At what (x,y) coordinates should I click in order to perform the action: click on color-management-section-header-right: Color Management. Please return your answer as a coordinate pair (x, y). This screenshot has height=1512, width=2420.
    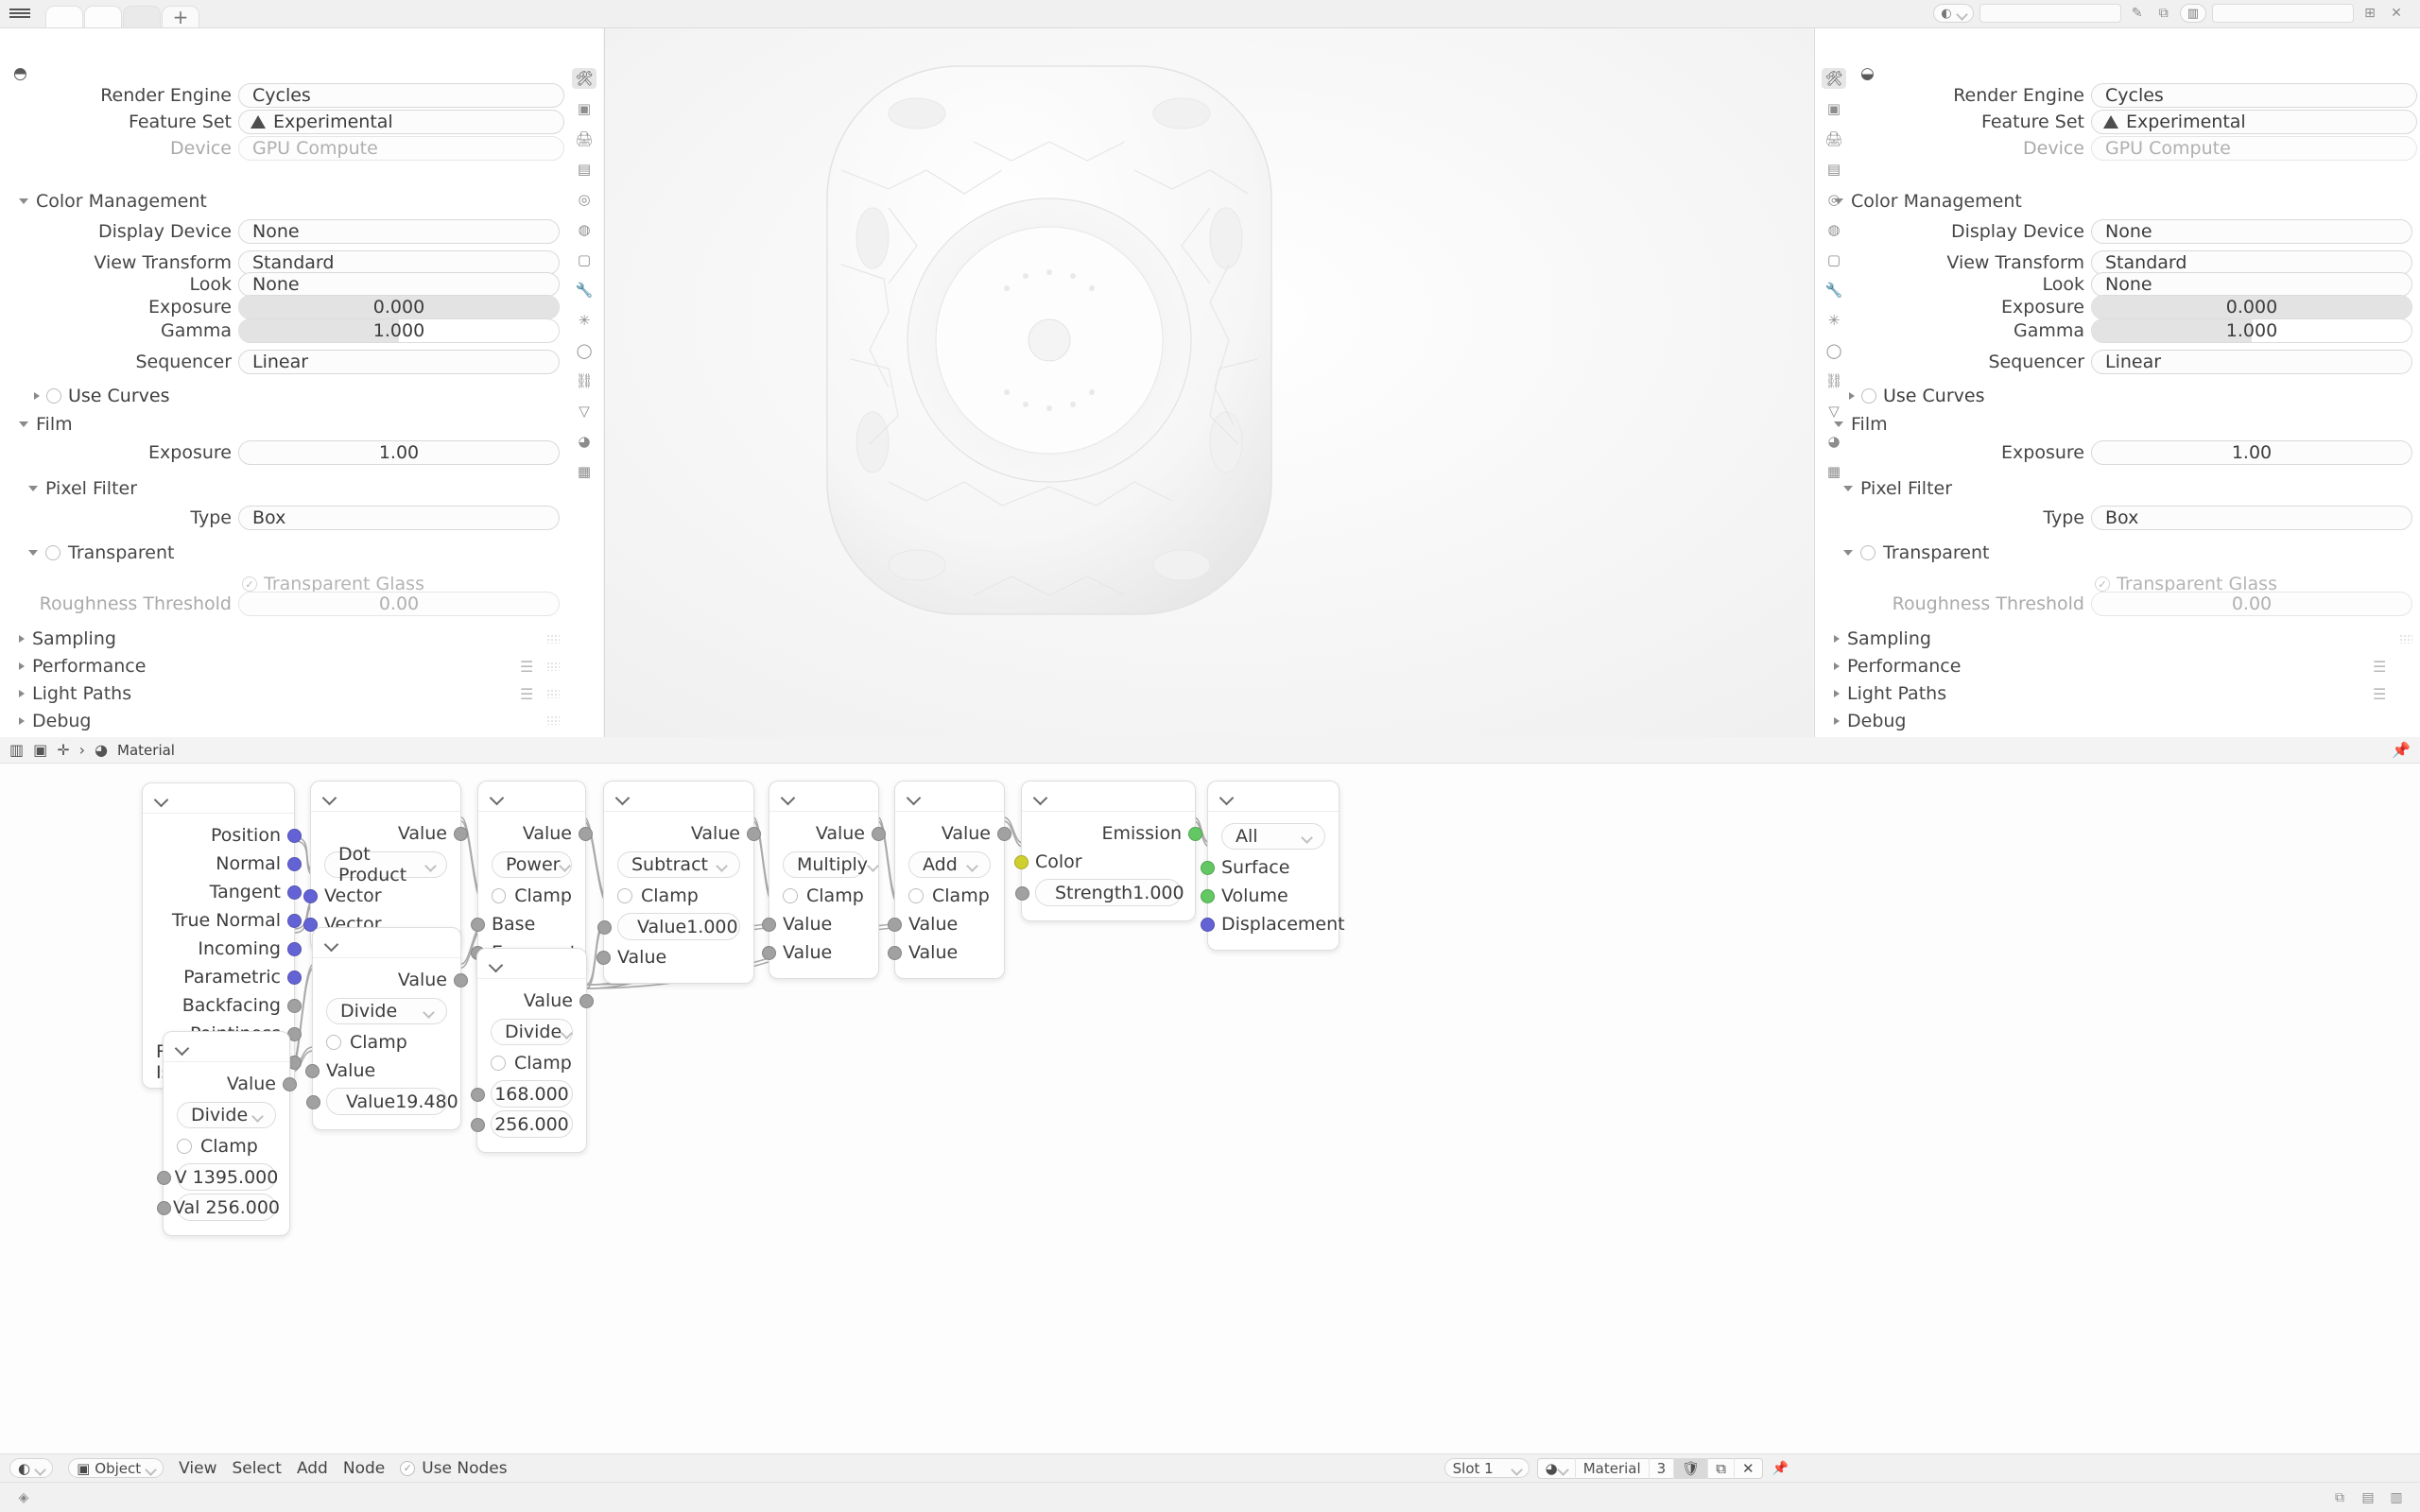
    Looking at the image, I should click on (1928, 201).